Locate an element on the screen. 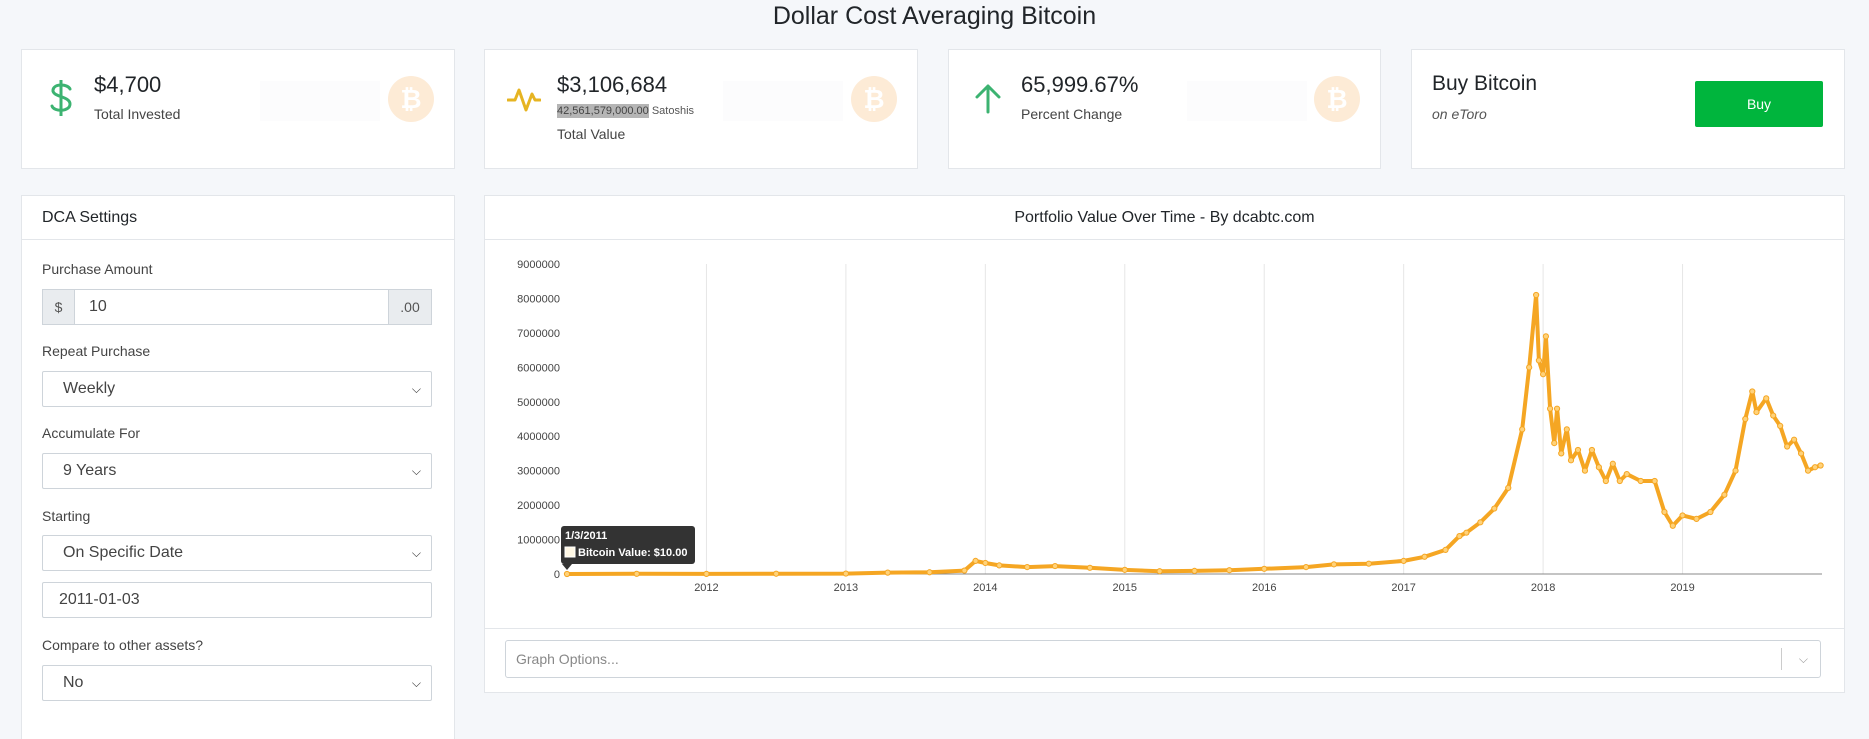 Image resolution: width=1869 pixels, height=739 pixels. compare-assets-select: No ⌵ is located at coordinates (237, 683).